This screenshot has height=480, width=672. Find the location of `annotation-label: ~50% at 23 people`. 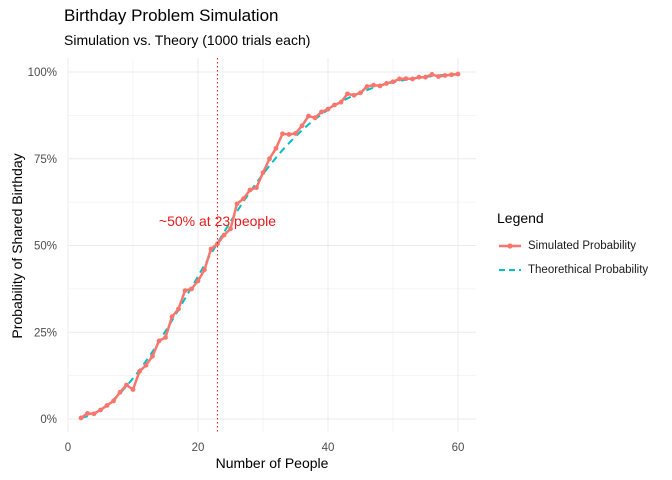

annotation-label: ~50% at 23 people is located at coordinates (217, 221).